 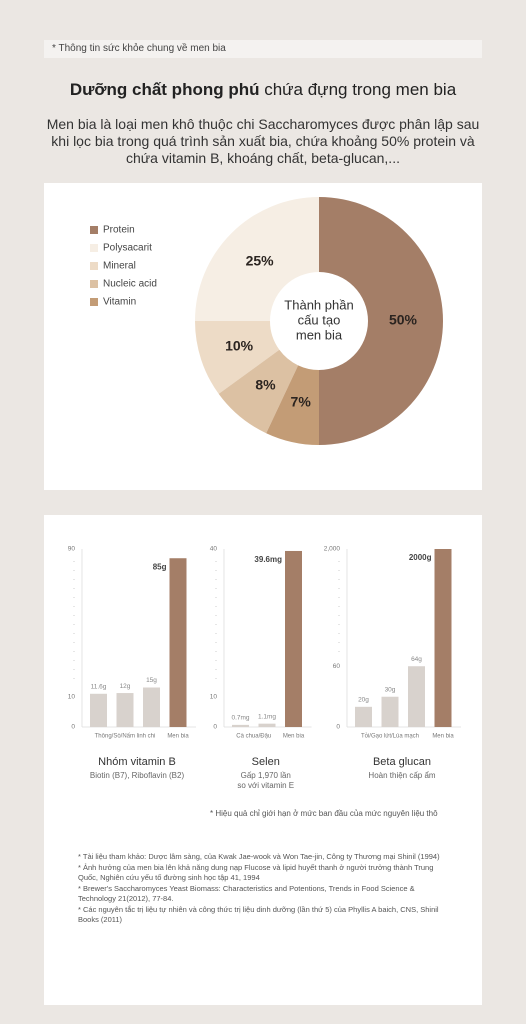 What do you see at coordinates (214, 549) in the screenshot?
I see `y-tick-label: 40` at bounding box center [214, 549].